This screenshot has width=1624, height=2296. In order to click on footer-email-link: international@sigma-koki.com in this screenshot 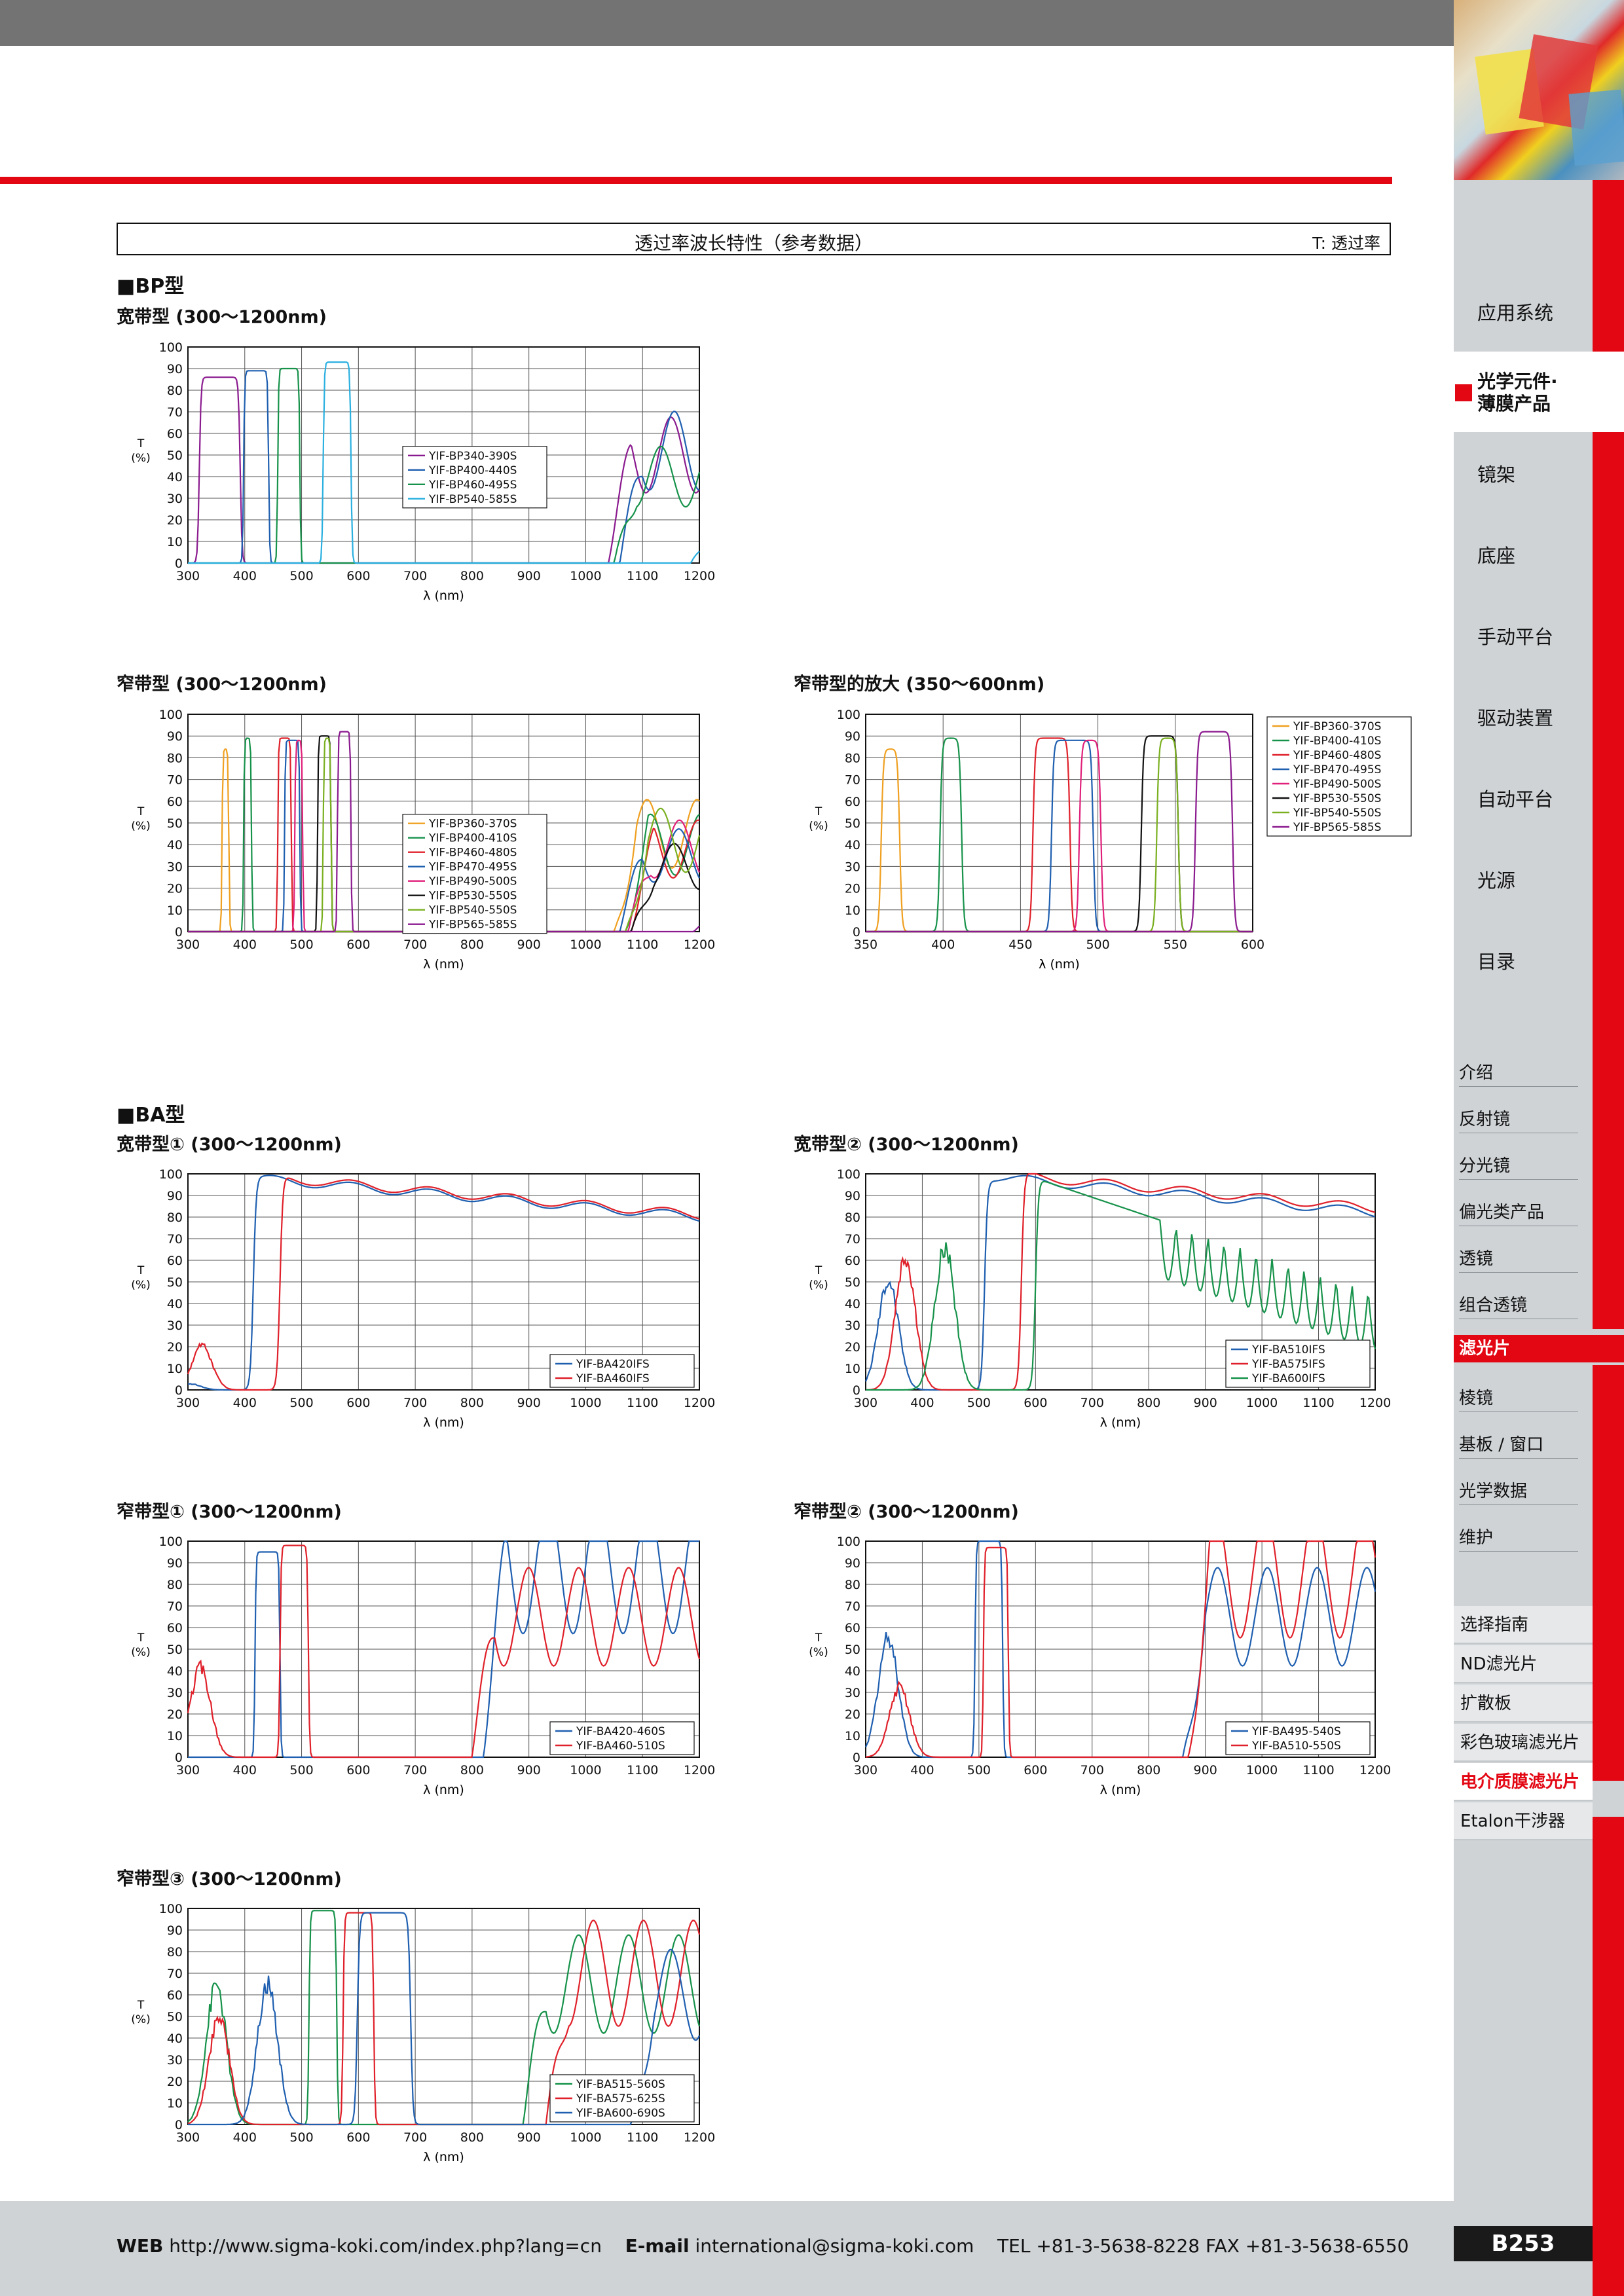, I will do `click(834, 2246)`.